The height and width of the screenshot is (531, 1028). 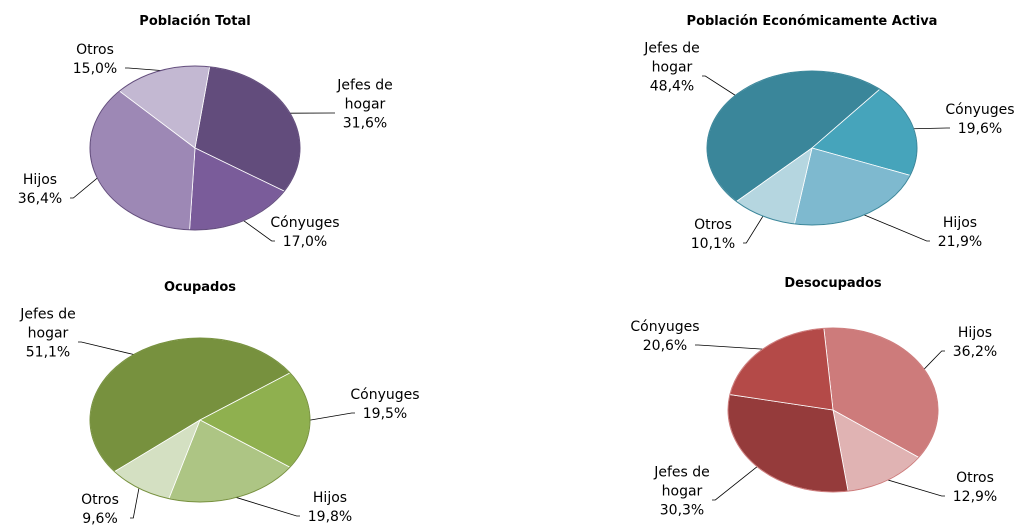 I want to click on value-label: 30,3%, so click(x=682, y=510).